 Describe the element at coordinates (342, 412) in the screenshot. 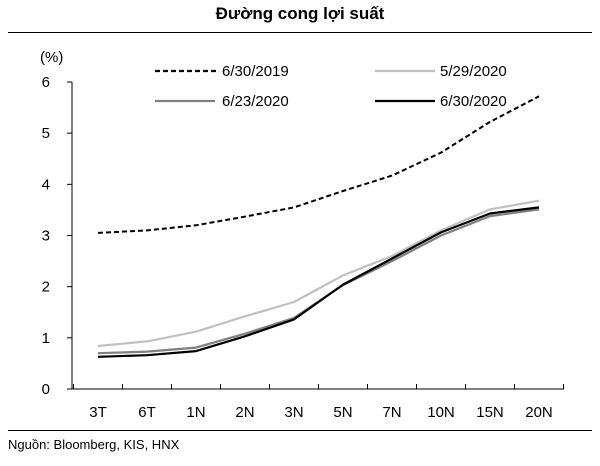

I see `x-tick-label: 5N` at that location.